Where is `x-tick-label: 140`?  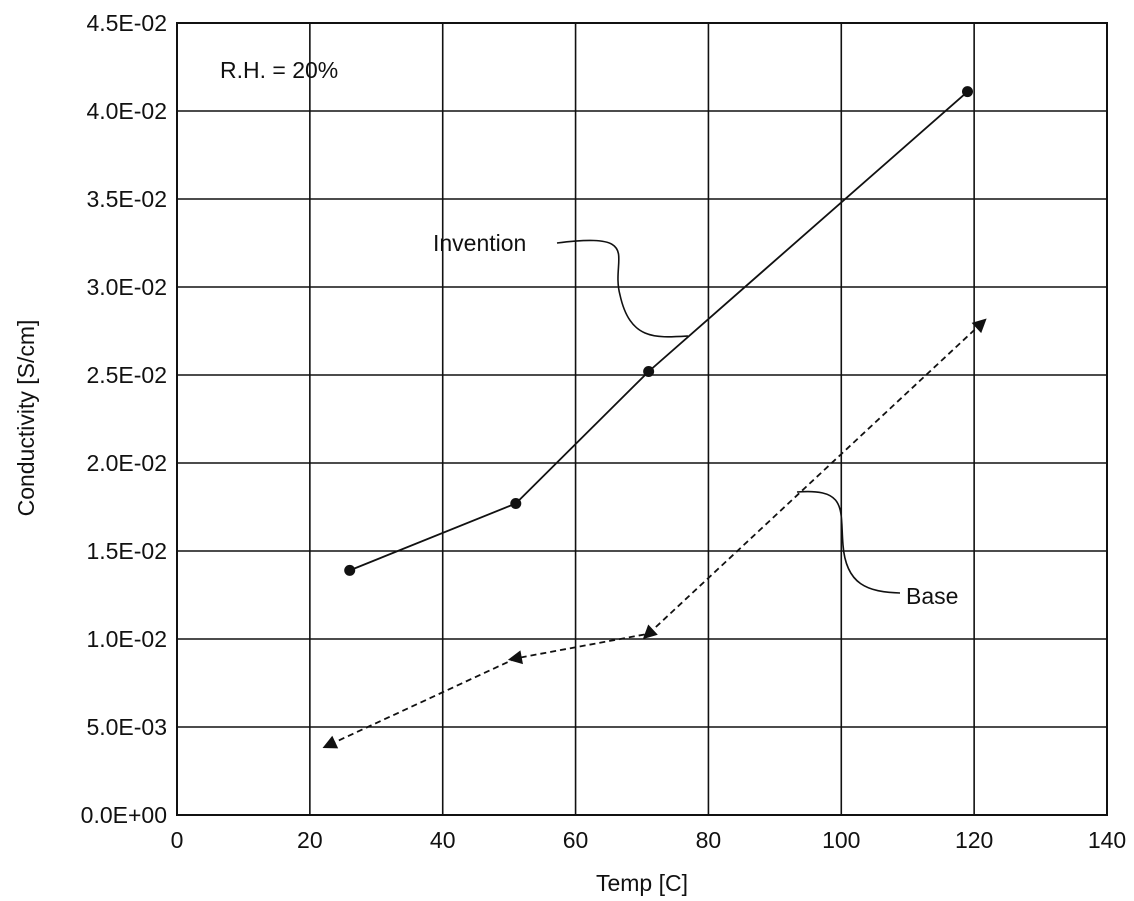
x-tick-label: 140 is located at coordinates (1107, 840).